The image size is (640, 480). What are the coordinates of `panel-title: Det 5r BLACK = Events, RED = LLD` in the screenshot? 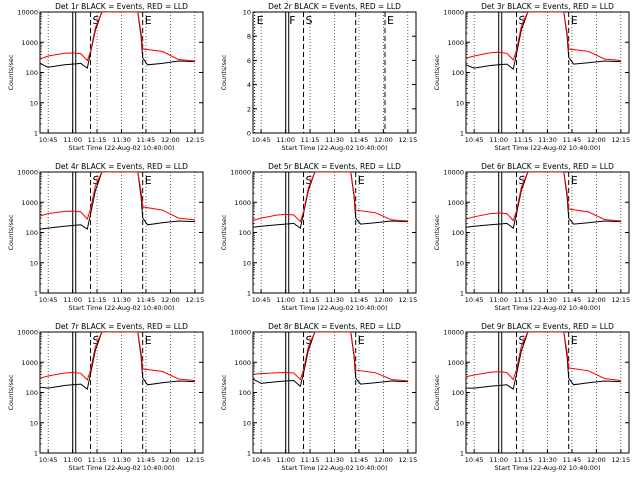 It's located at (334, 166).